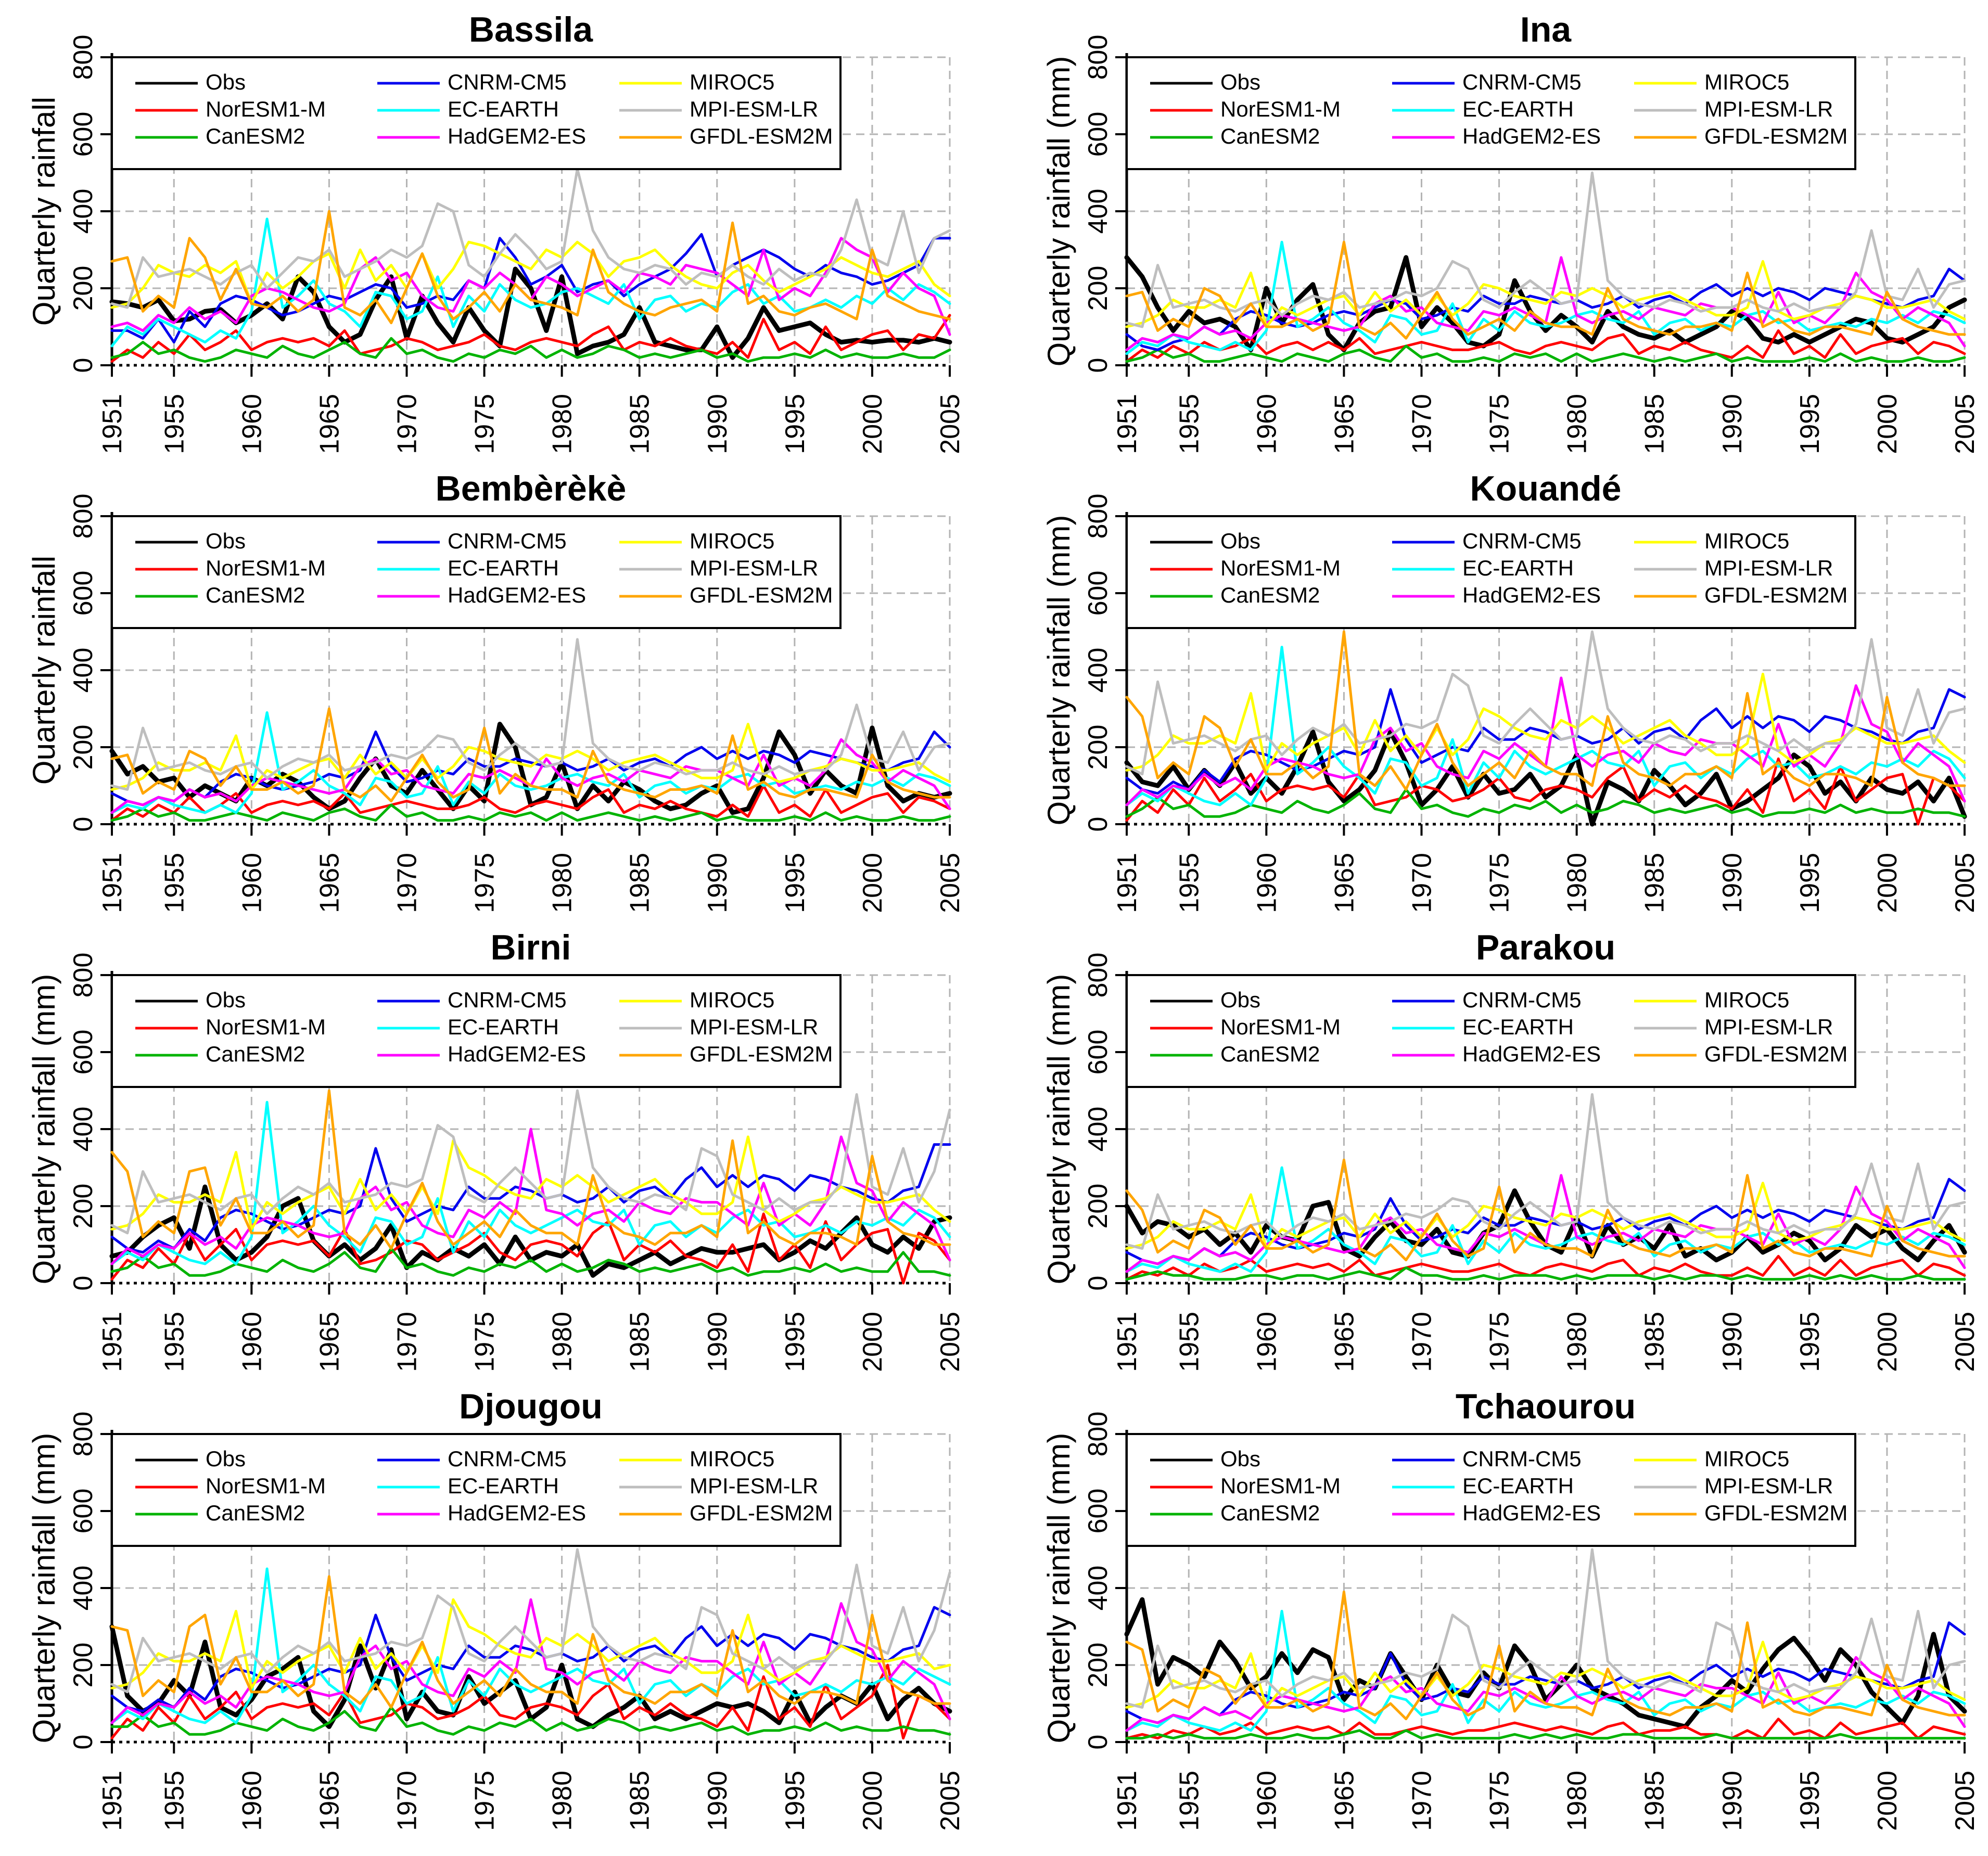 This screenshot has height=1856, width=1988. Describe the element at coordinates (1058, 1589) in the screenshot. I see `y-axis-label: Quarterly rainfall (mm)` at that location.